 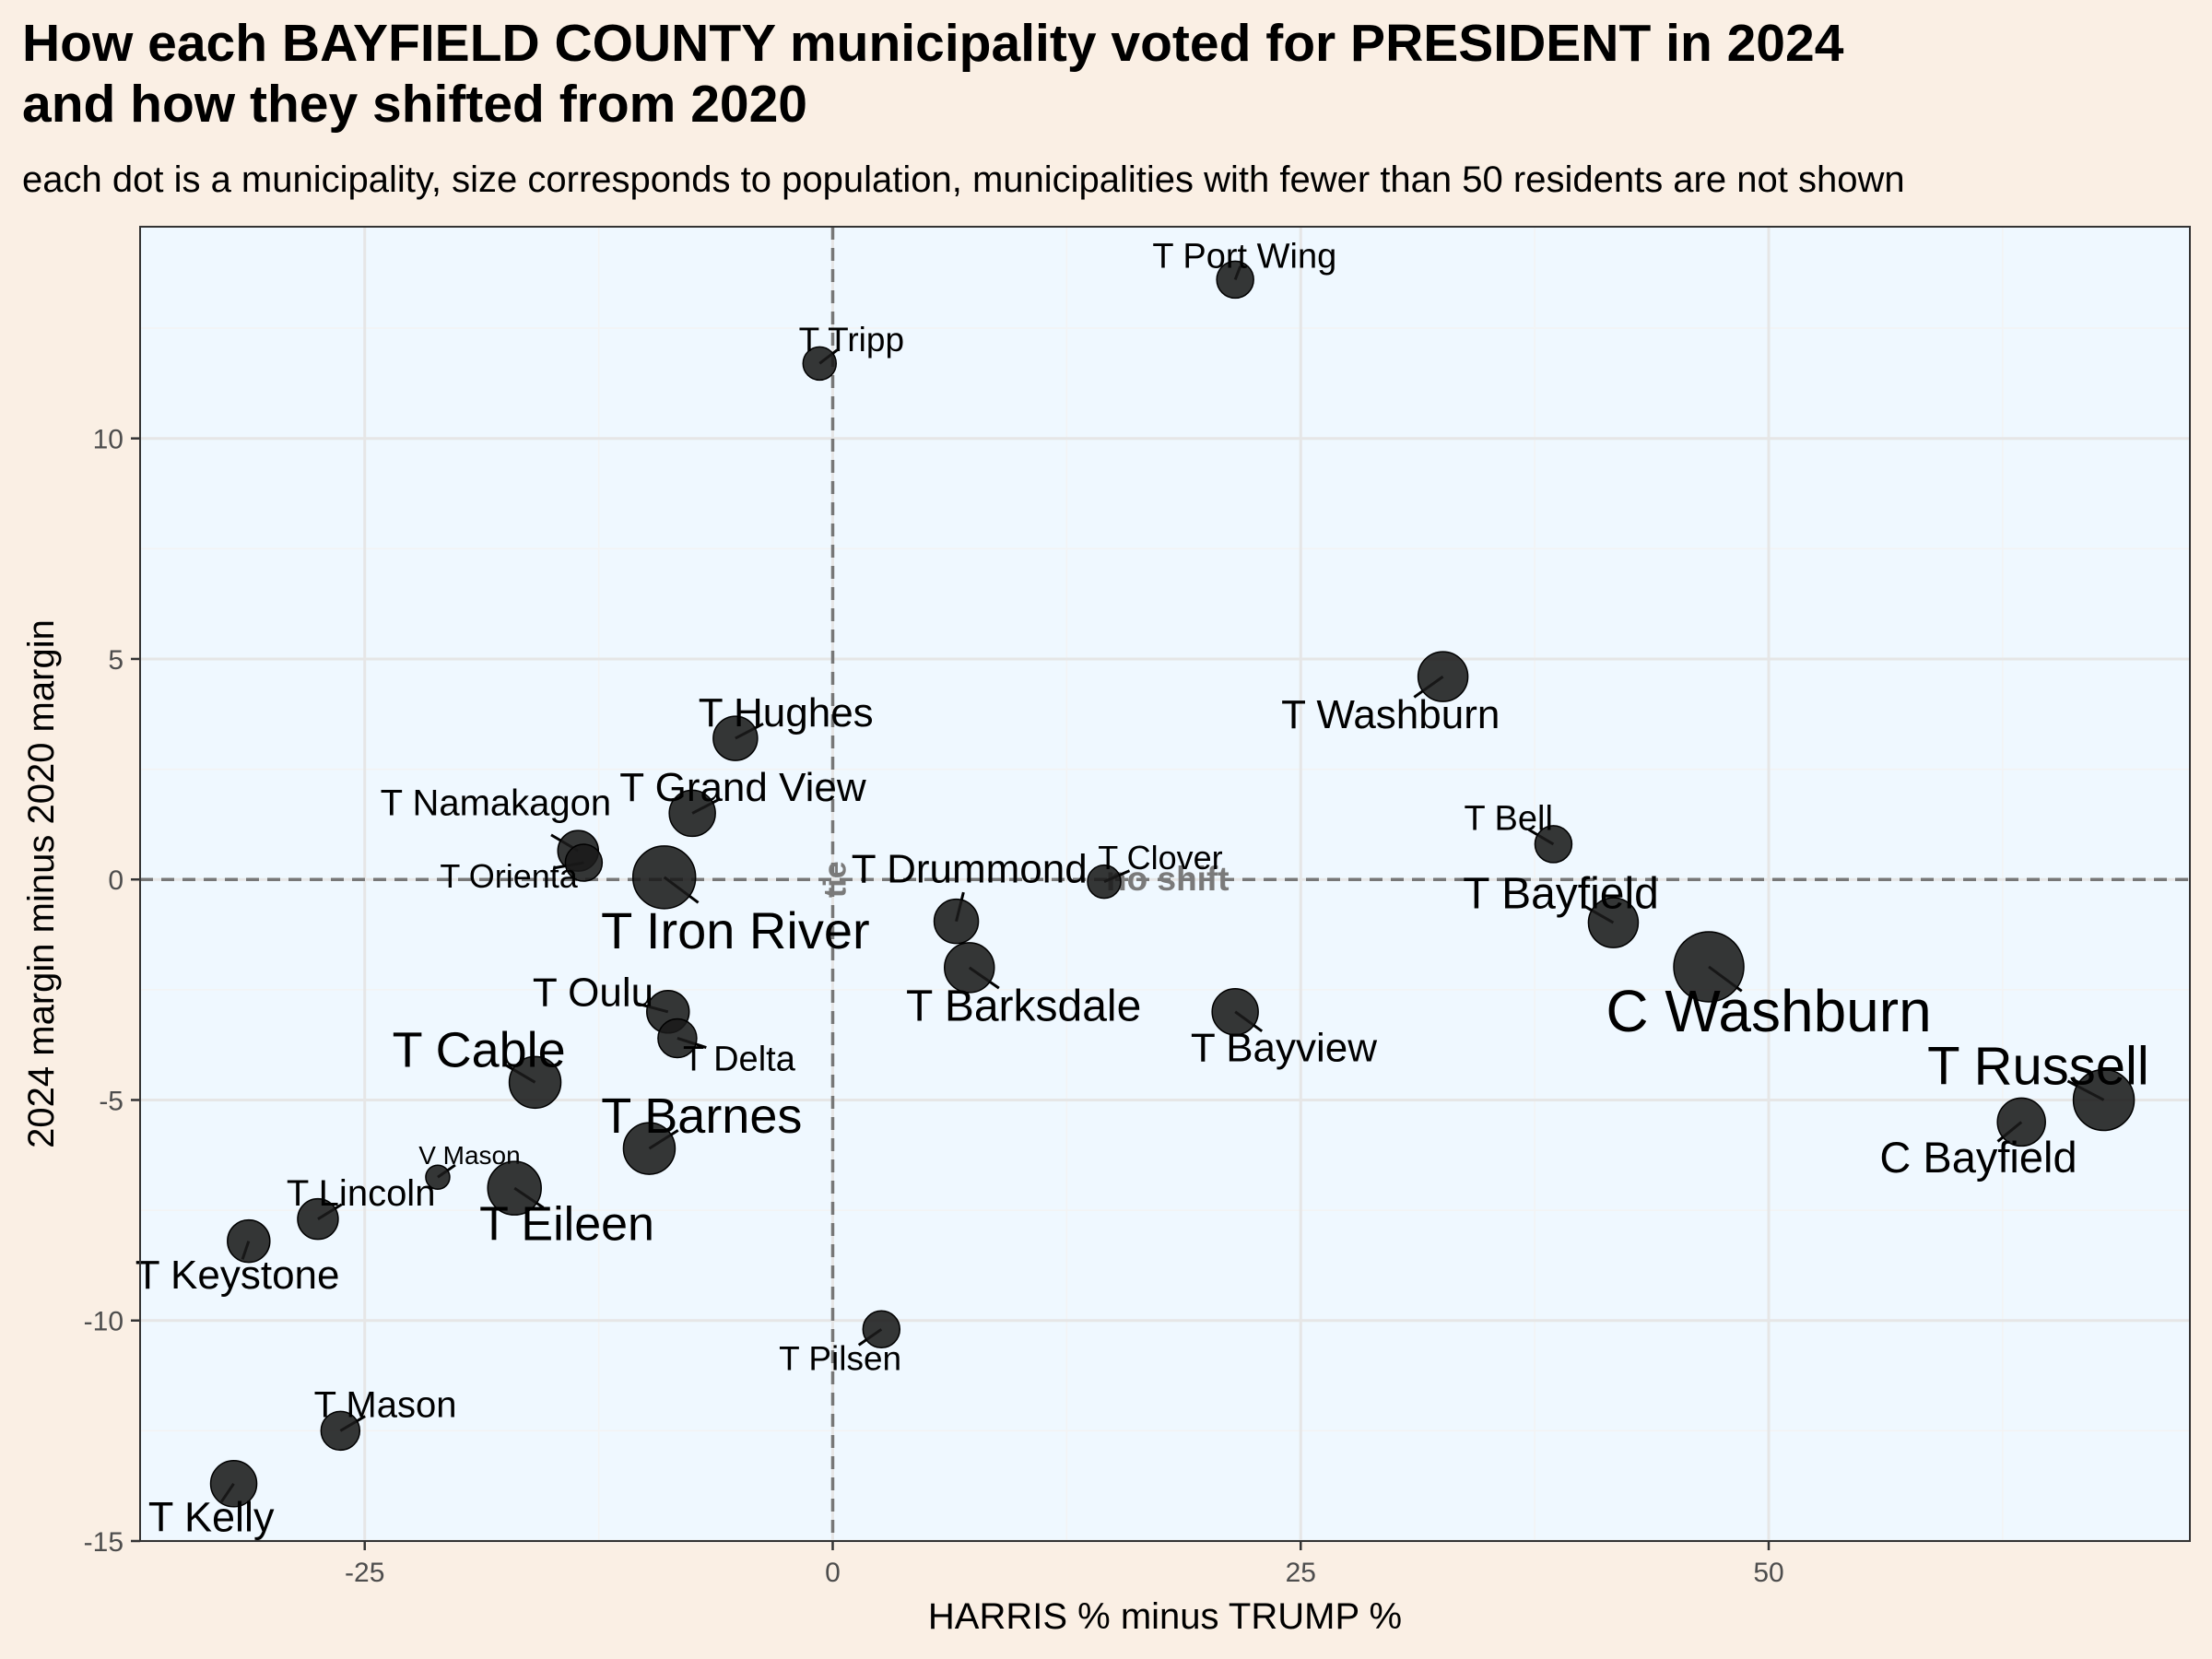 What do you see at coordinates (851, 340) in the screenshot?
I see `point-label: T Tripp` at bounding box center [851, 340].